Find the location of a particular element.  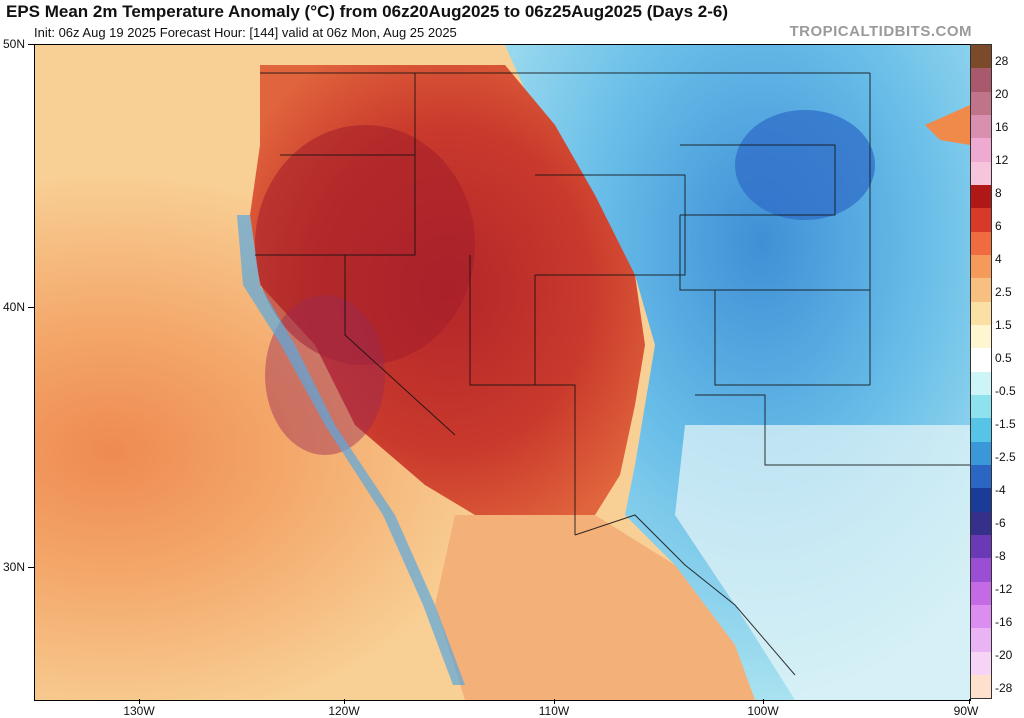

brand-watermark: TROPICALTIDBITS.COM is located at coordinates (880, 31).